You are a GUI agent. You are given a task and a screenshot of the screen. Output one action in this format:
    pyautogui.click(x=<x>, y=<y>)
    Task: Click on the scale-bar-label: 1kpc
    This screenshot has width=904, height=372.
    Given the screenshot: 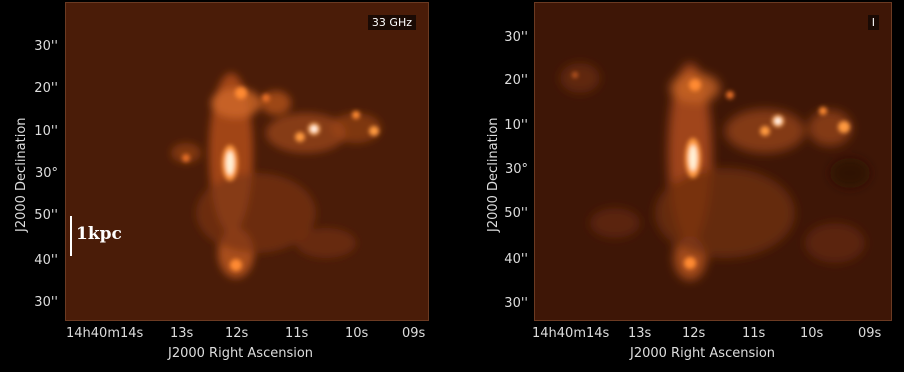 What is the action you would take?
    pyautogui.click(x=99, y=234)
    